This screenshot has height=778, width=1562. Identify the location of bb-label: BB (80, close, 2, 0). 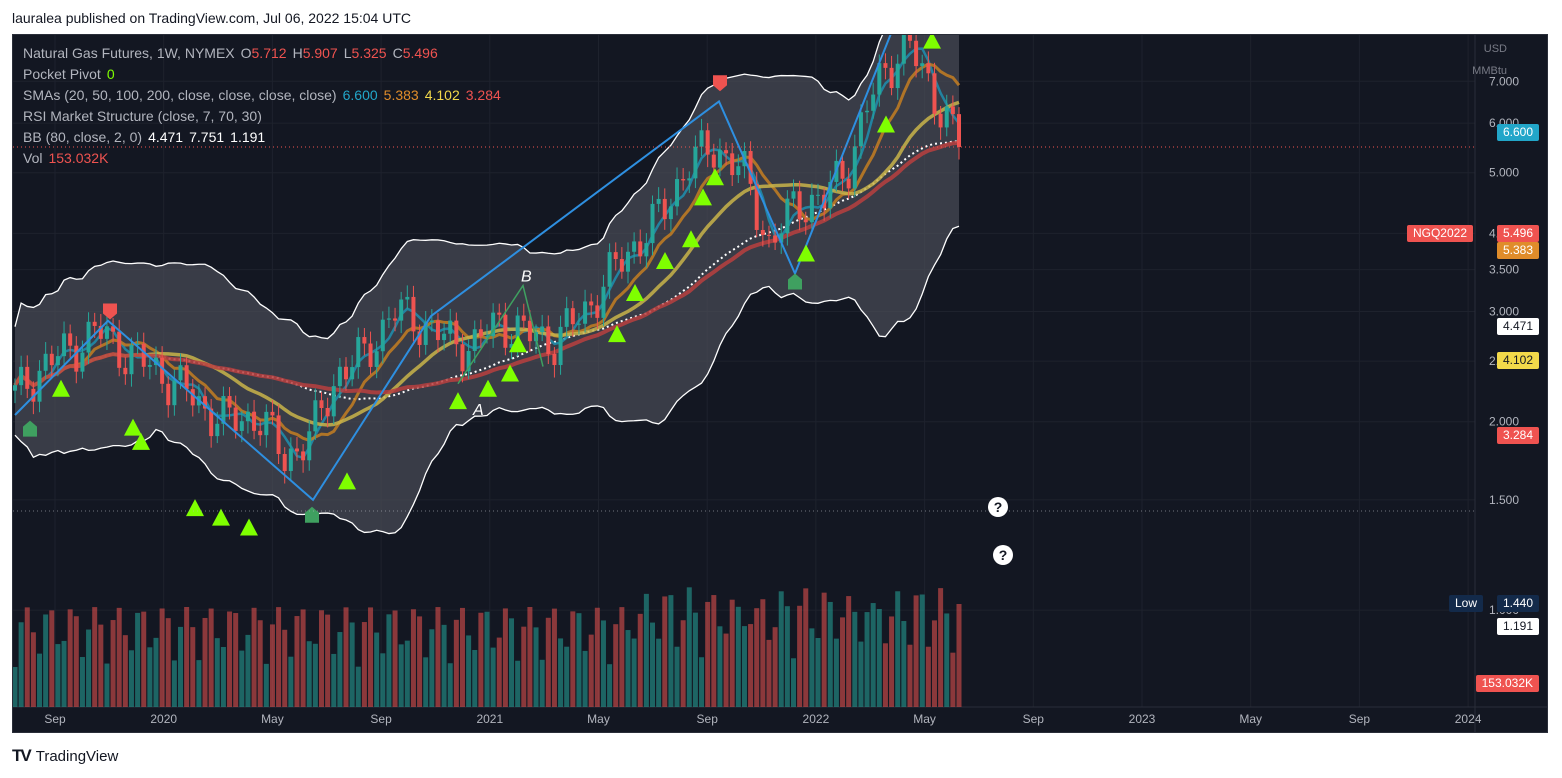
(83, 137).